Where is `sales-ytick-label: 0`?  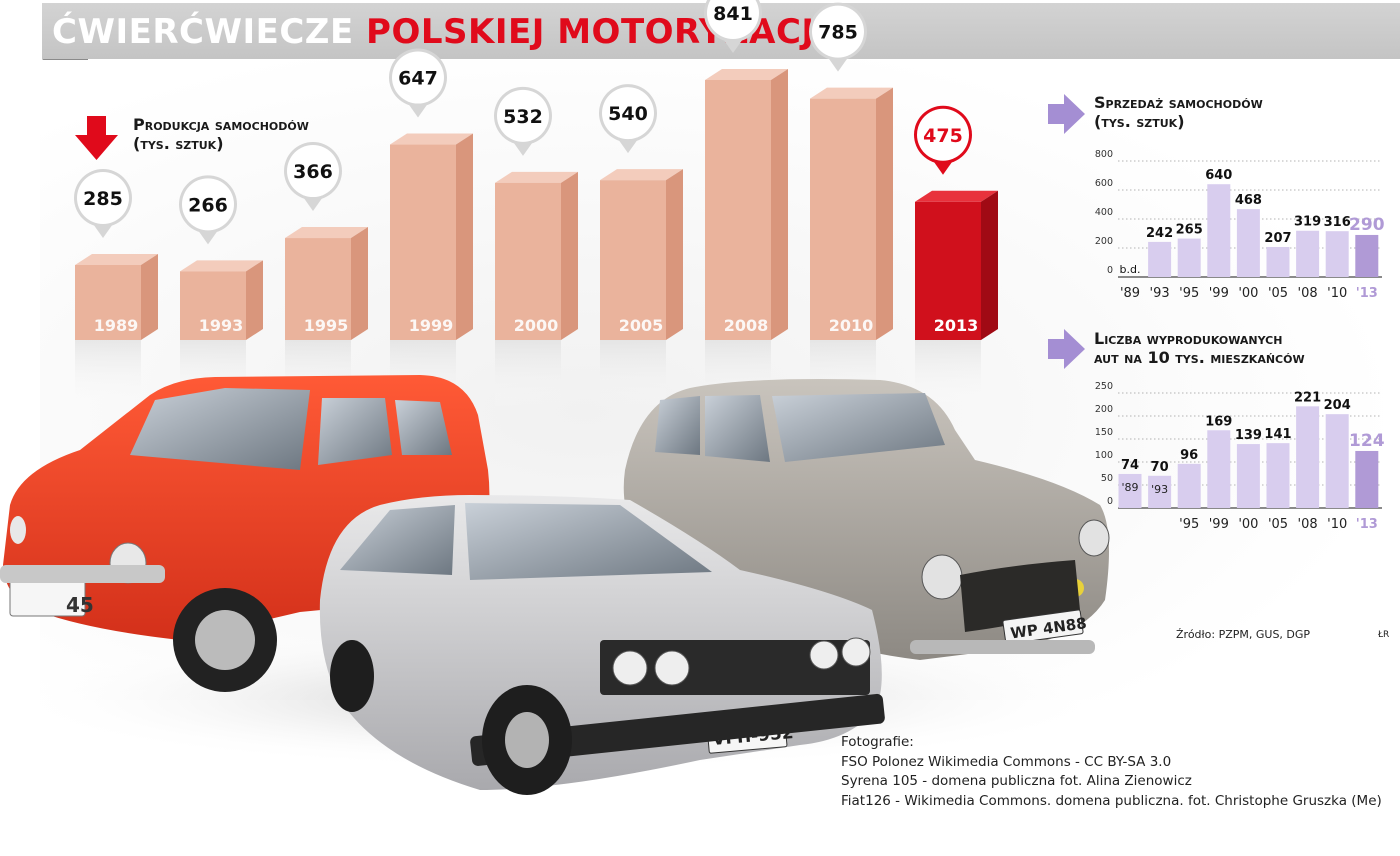
sales-ytick-label: 0 is located at coordinates (1110, 270).